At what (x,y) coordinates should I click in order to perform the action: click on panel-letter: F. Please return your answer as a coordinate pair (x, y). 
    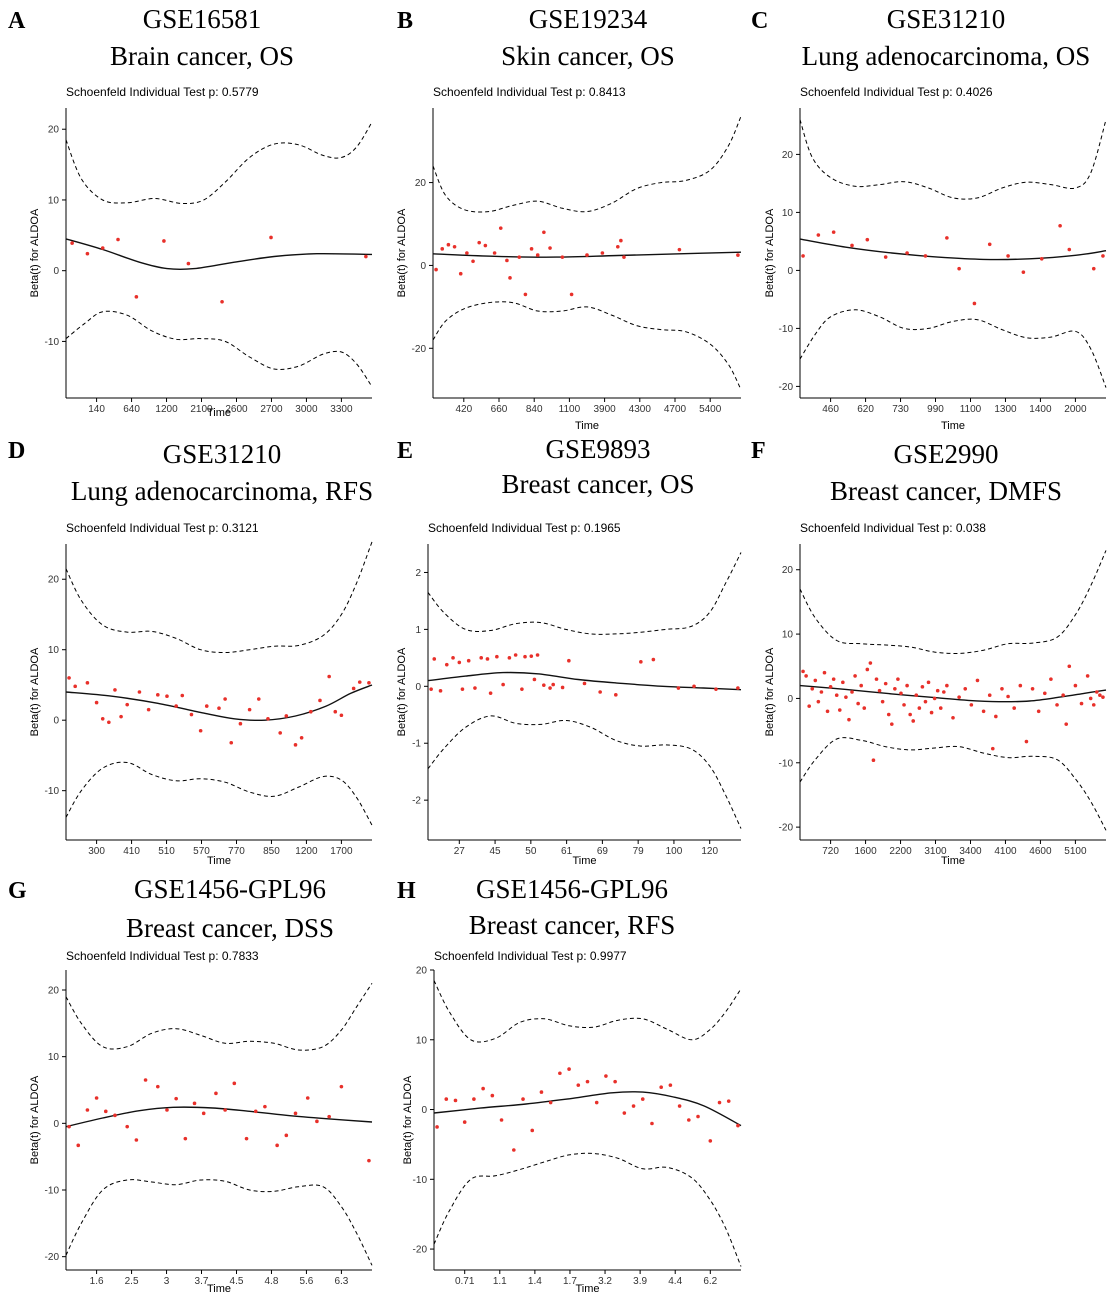
    Looking at the image, I should click on (758, 451).